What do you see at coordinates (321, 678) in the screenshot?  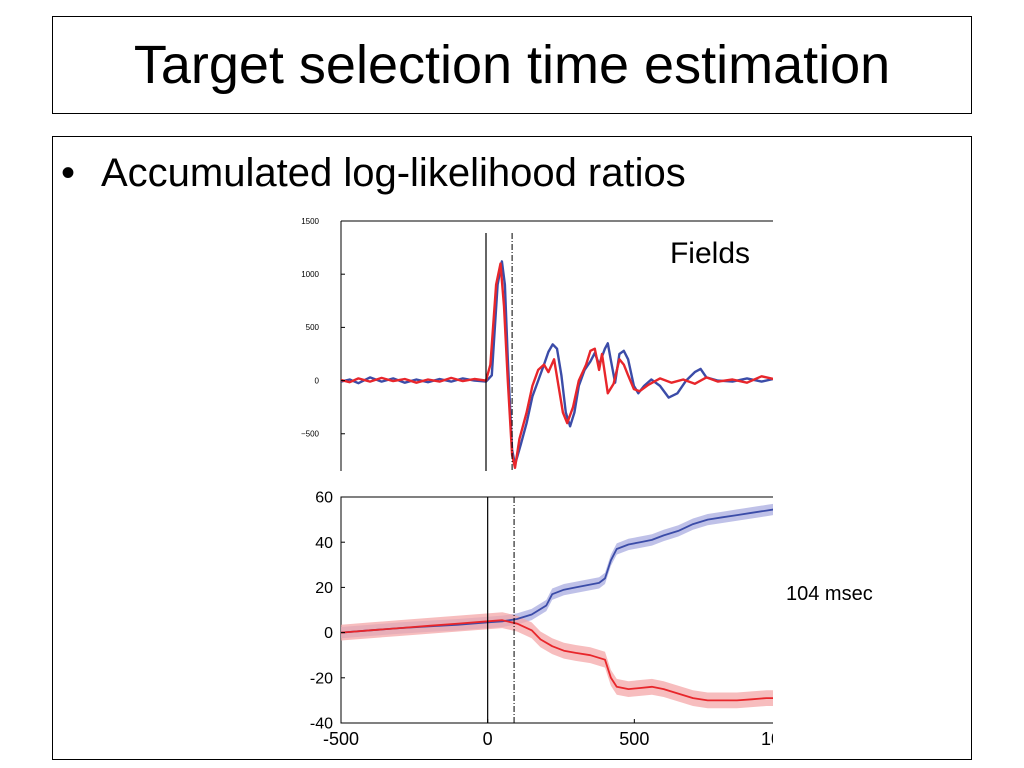 I see `y-tick-label: -20` at bounding box center [321, 678].